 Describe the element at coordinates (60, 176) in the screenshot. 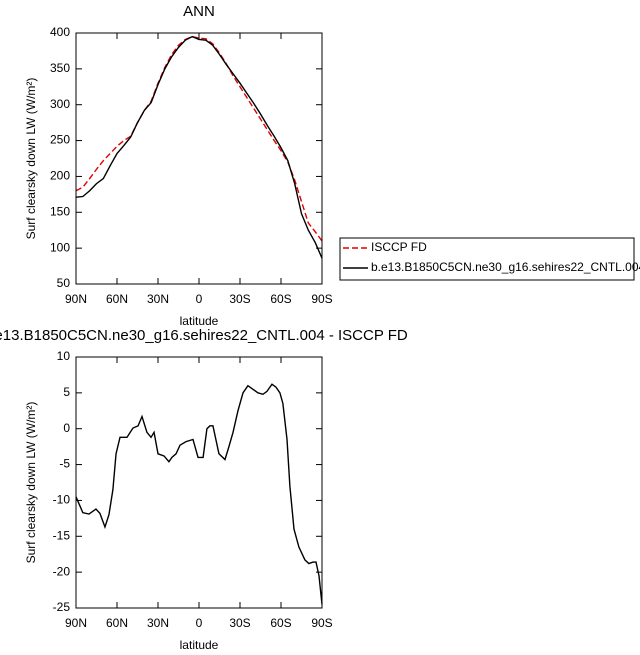

I see `y-tick-label: 200` at that location.